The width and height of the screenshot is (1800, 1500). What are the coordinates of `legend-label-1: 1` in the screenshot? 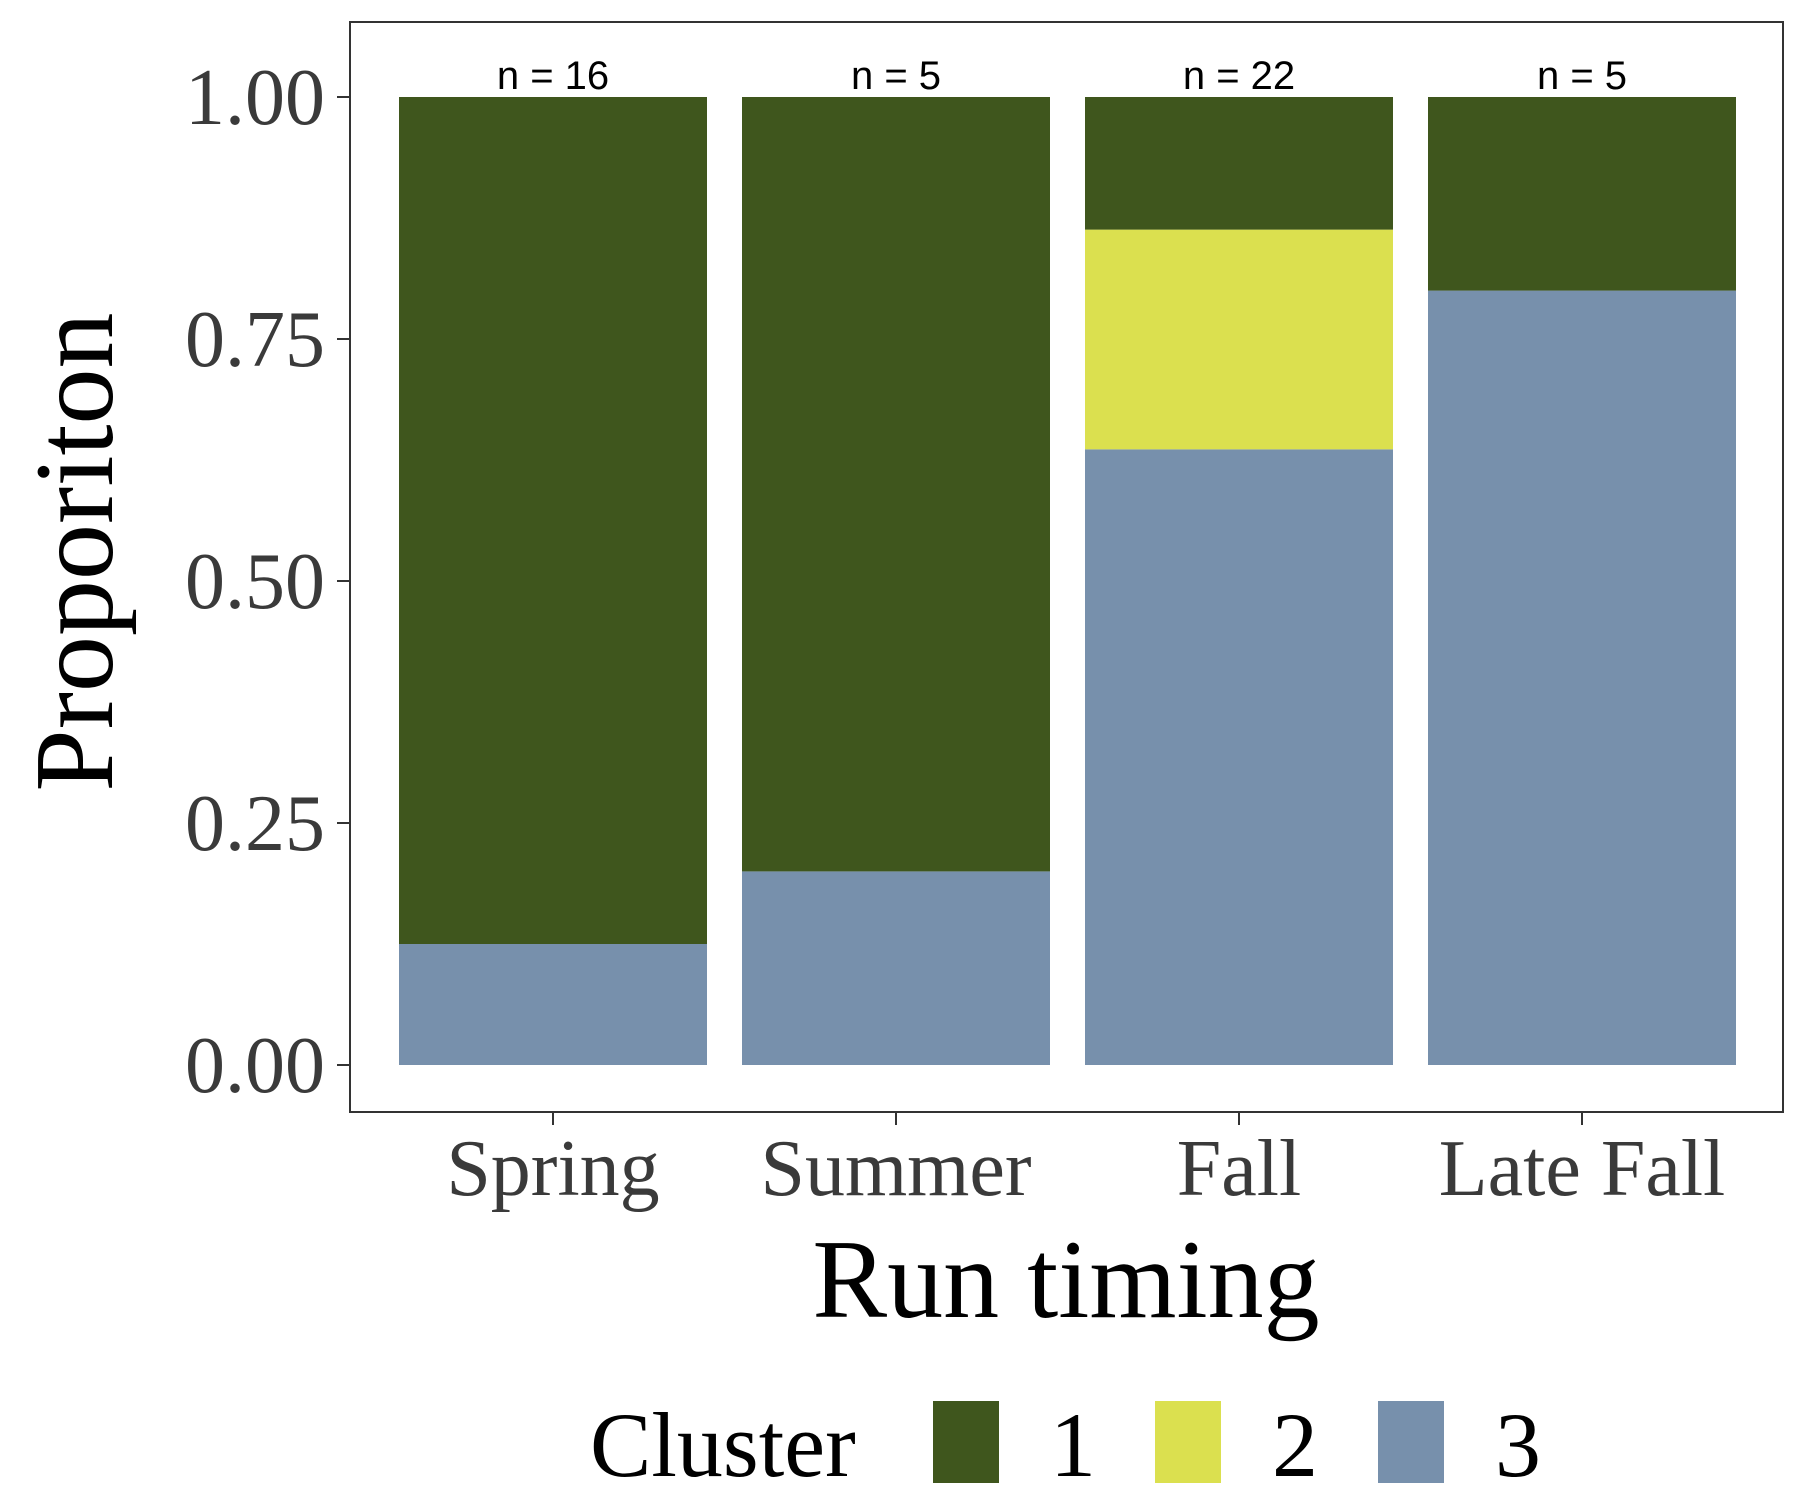 It's located at (1073, 1445).